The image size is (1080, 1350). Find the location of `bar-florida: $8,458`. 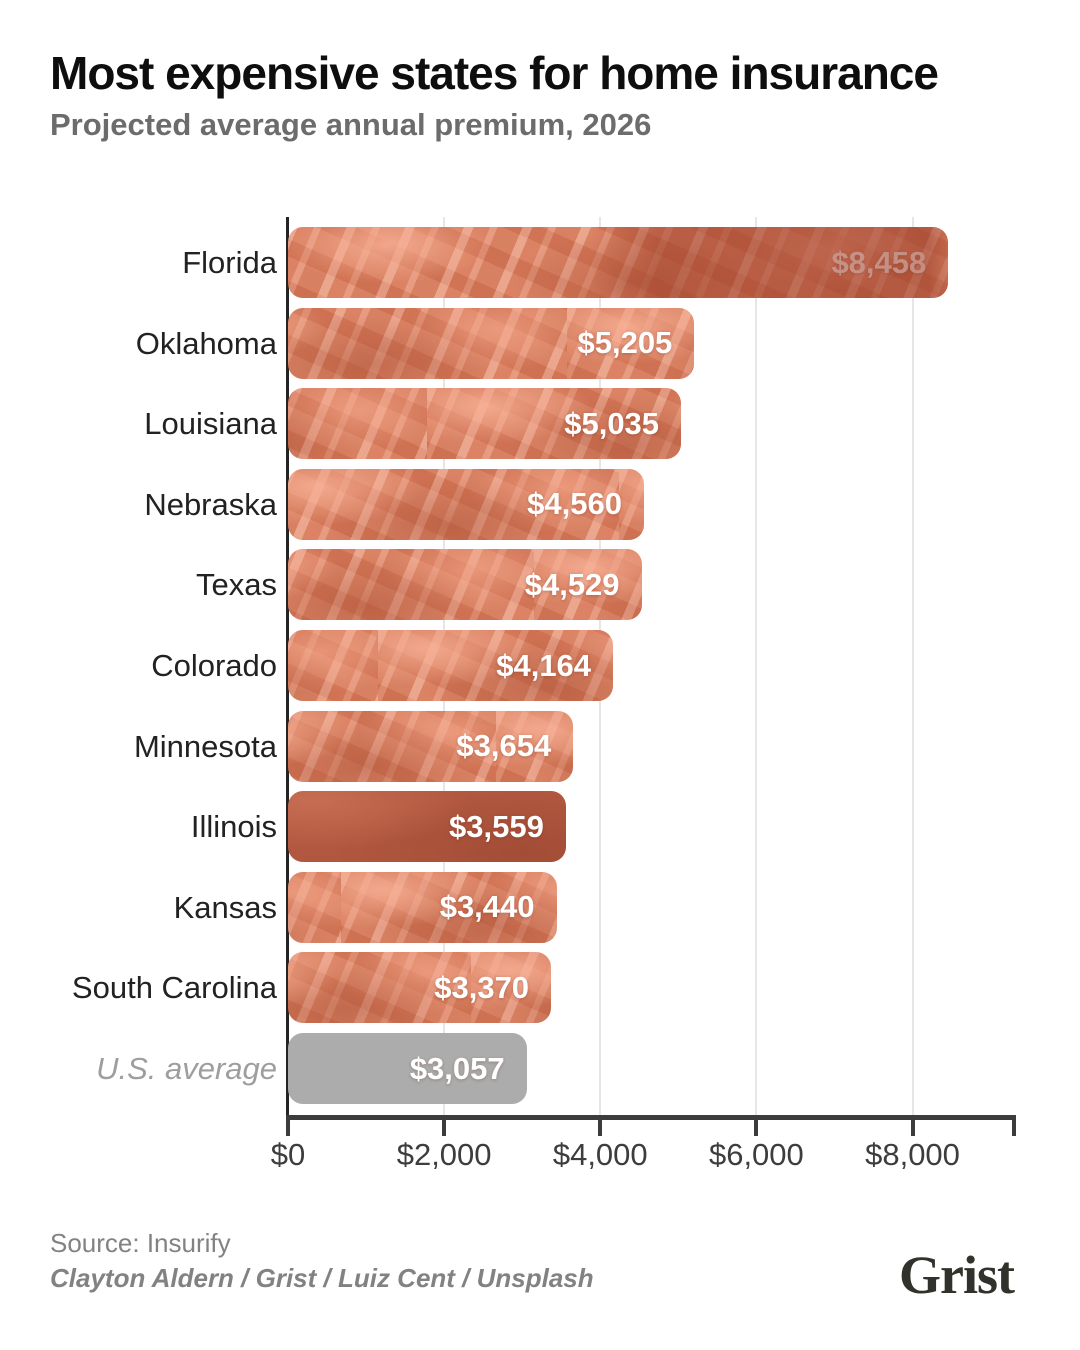

bar-florida: $8,458 is located at coordinates (618, 262).